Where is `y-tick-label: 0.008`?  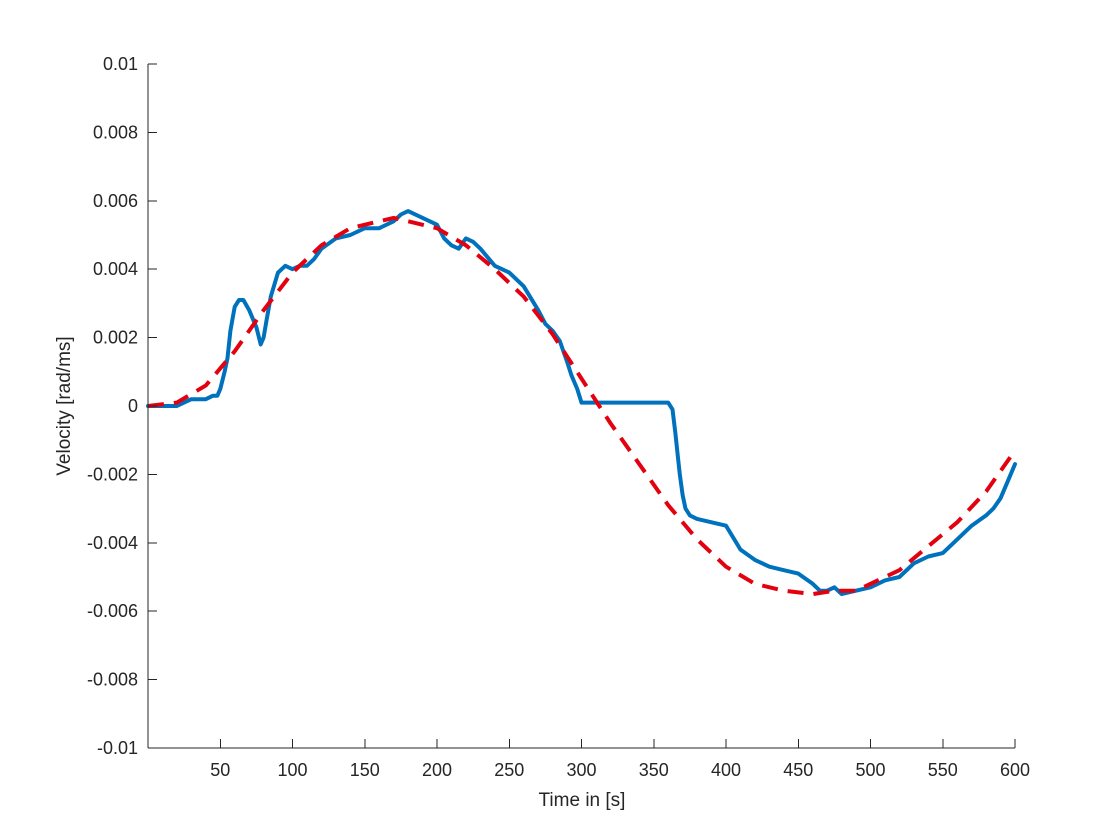
y-tick-label: 0.008 is located at coordinates (115, 132).